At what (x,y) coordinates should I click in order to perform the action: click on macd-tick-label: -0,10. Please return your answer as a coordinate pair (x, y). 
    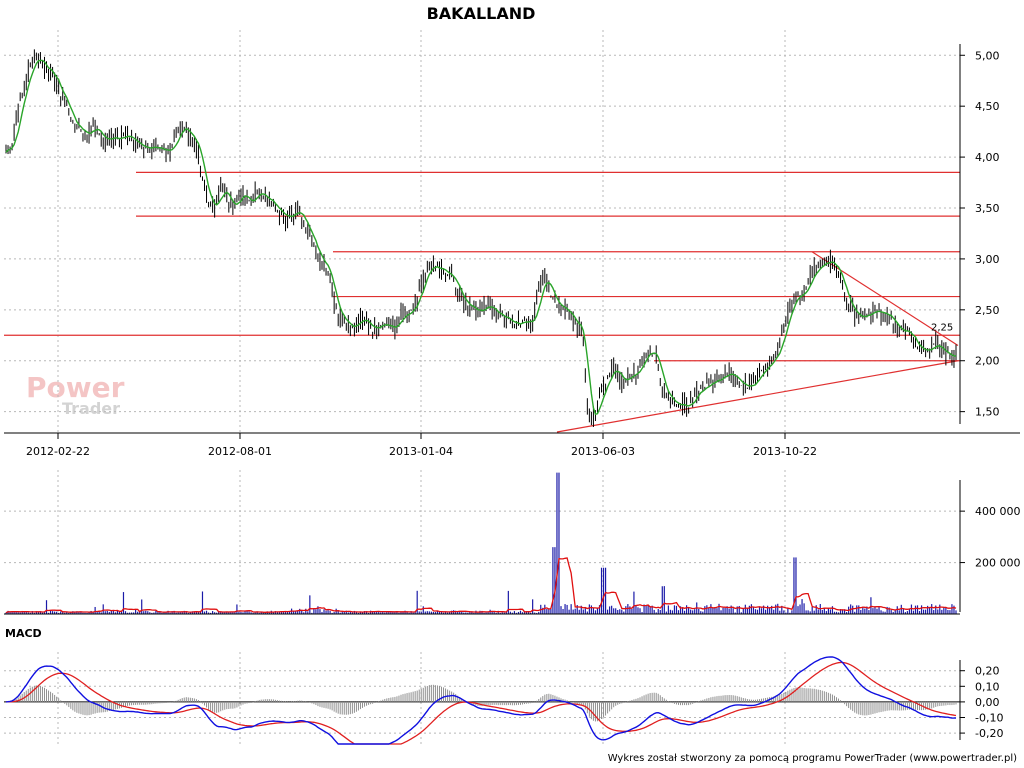
    Looking at the image, I should click on (989, 717).